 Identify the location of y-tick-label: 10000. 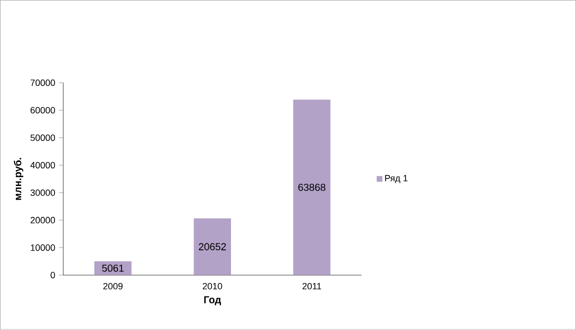
(42, 247).